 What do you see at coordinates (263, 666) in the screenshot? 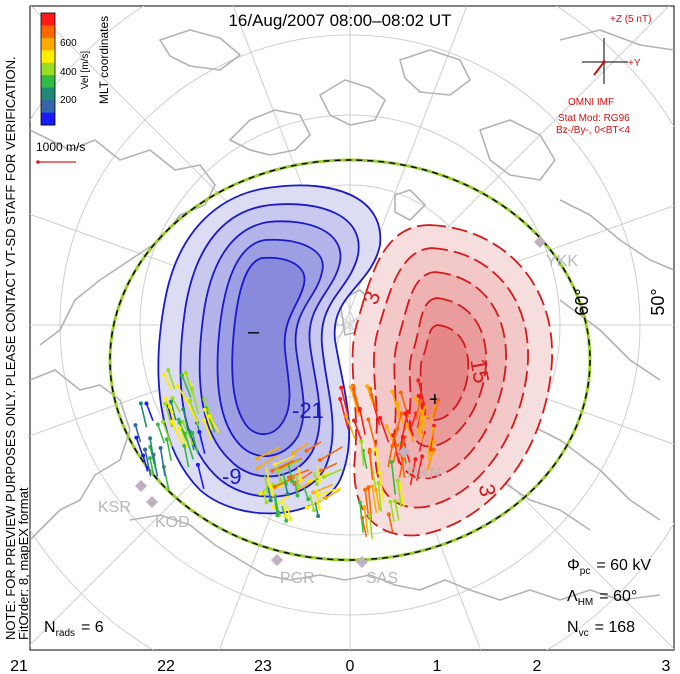
I see `mlt-tick-23: 23` at bounding box center [263, 666].